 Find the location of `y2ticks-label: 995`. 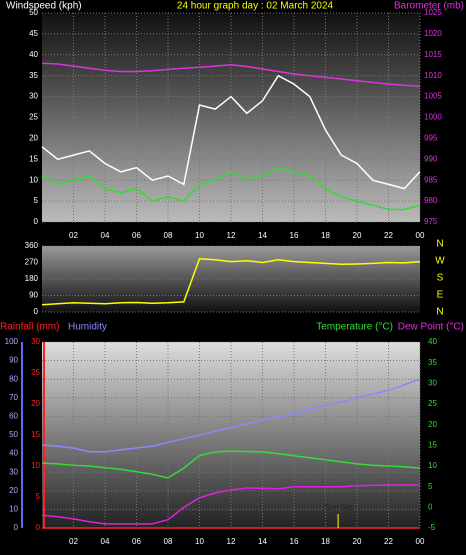

y2ticks-label: 995 is located at coordinates (431, 138).